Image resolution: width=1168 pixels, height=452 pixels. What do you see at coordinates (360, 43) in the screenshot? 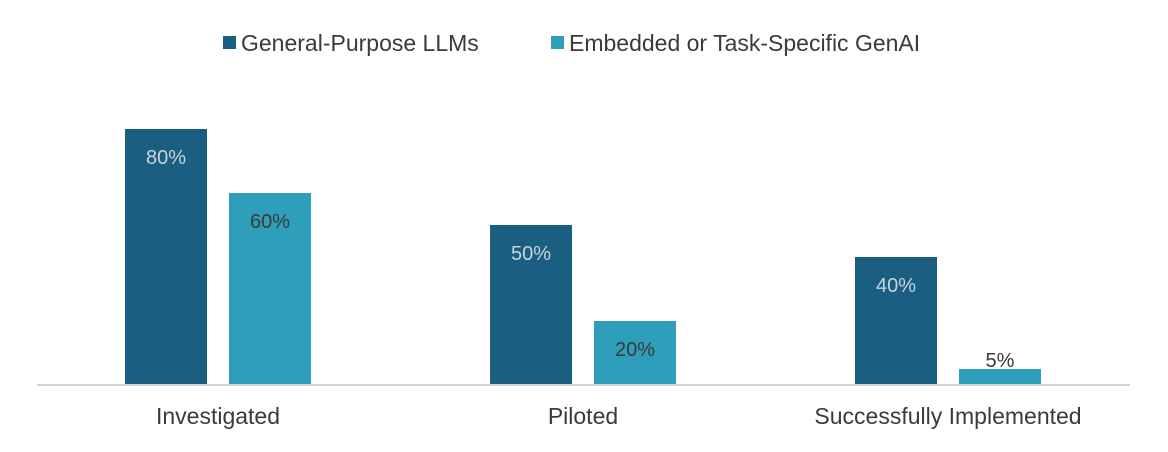
I see `legend-label-1: General-Purpose LLMs` at bounding box center [360, 43].